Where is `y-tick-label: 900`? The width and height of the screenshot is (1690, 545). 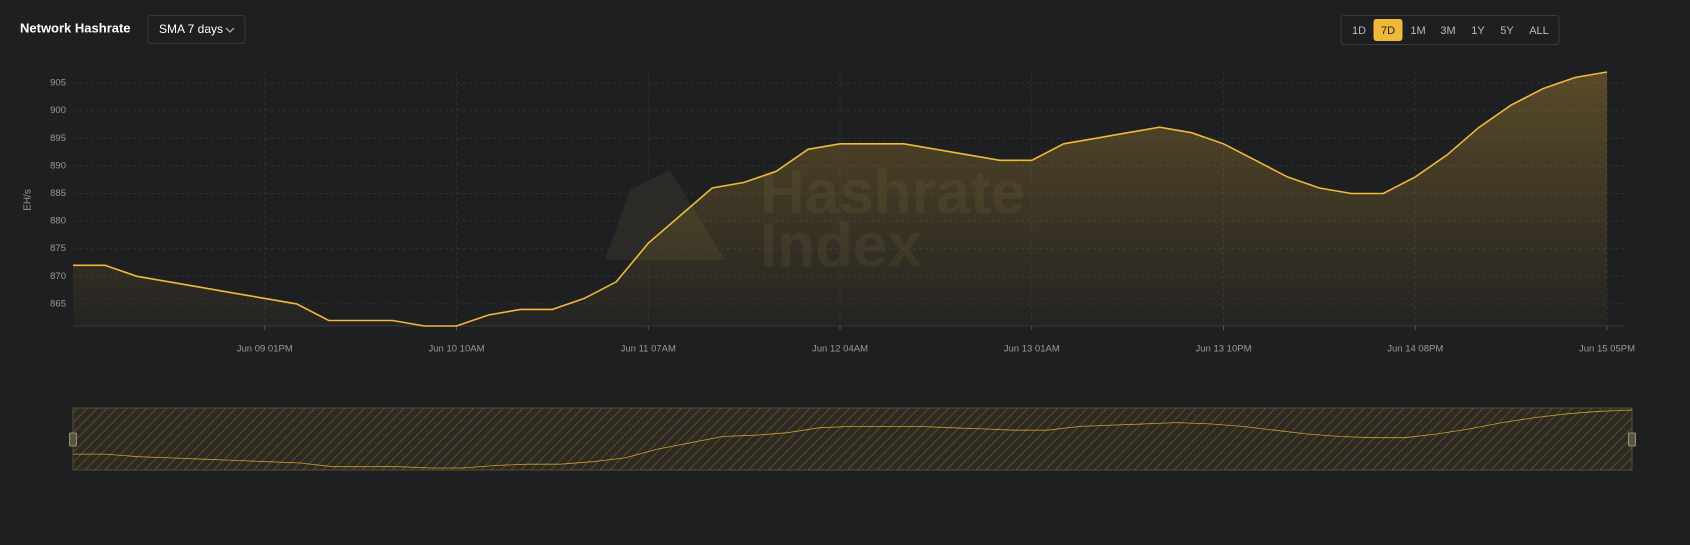
y-tick-label: 900 is located at coordinates (58, 110).